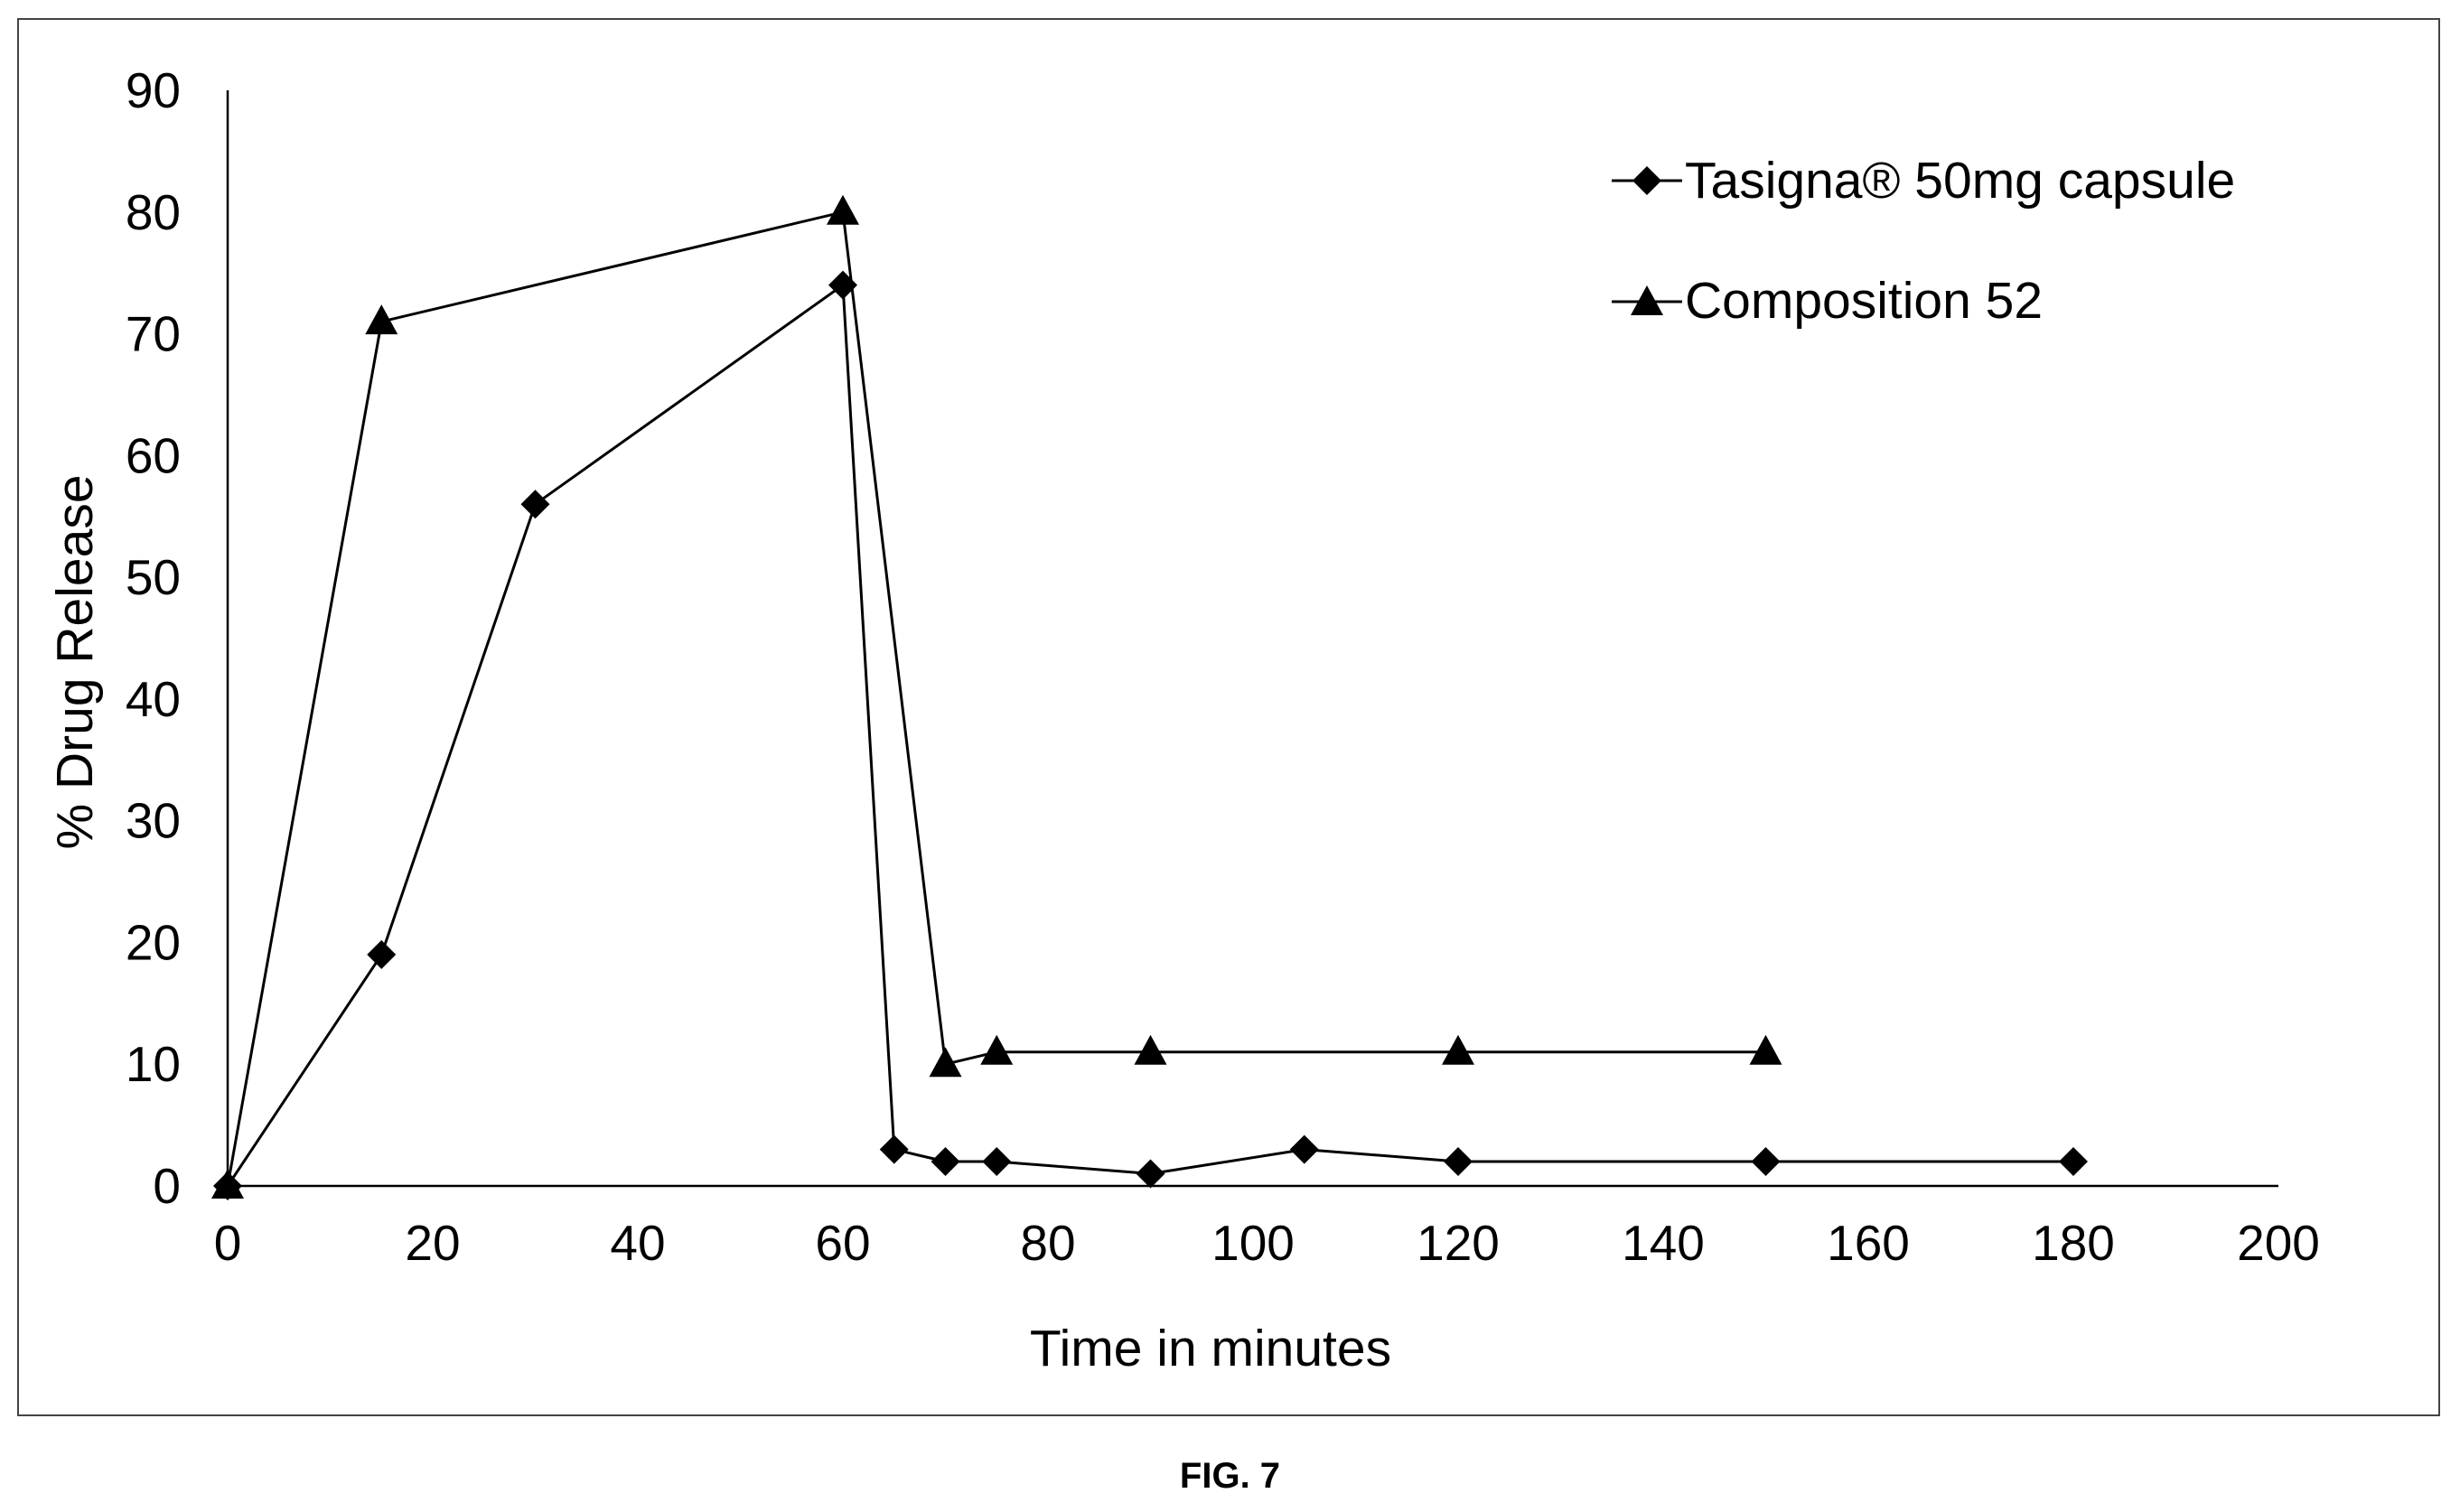 The height and width of the screenshot is (1512, 2460). Describe the element at coordinates (167, 1186) in the screenshot. I see `y-tick-label: 0` at that location.